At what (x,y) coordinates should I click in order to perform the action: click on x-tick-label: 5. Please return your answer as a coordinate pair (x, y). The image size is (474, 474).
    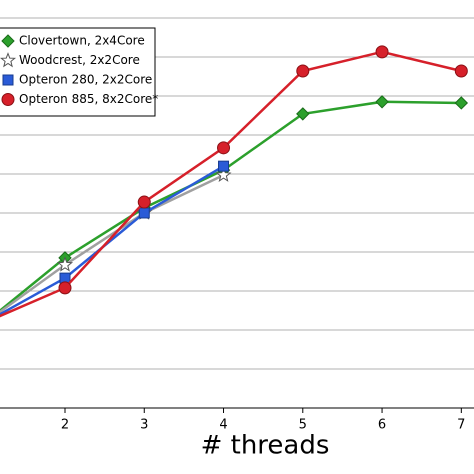
    Looking at the image, I should click on (303, 425).